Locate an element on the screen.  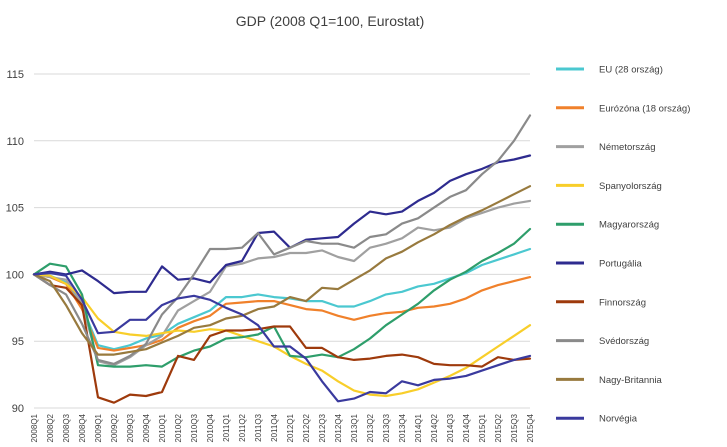
x-tick-label: 2009Q4 is located at coordinates (146, 427).